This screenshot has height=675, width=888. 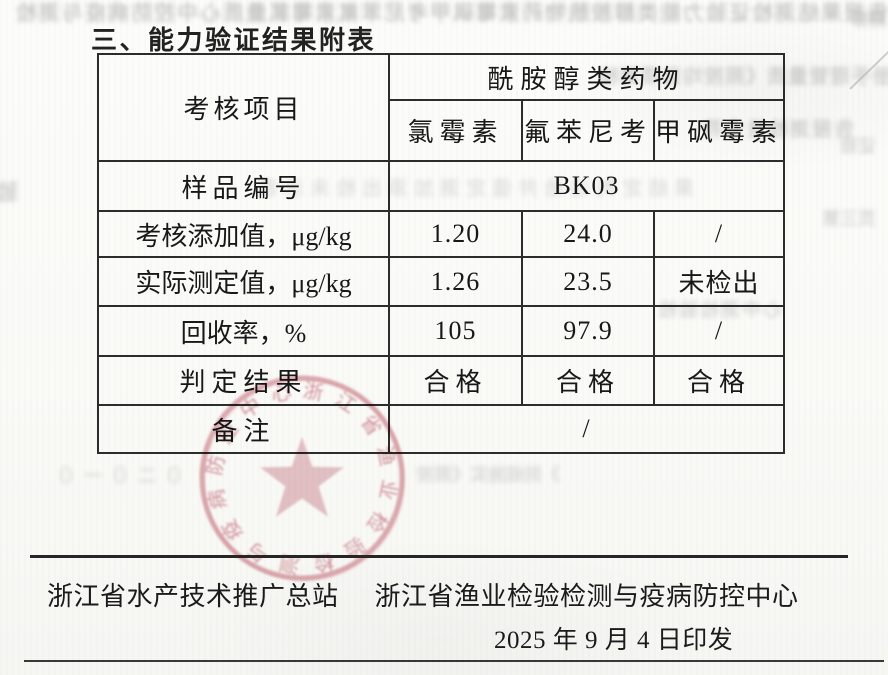 I want to click on table-row-group-header: 考核项目 酰胺醇类药物, so click(x=441, y=107).